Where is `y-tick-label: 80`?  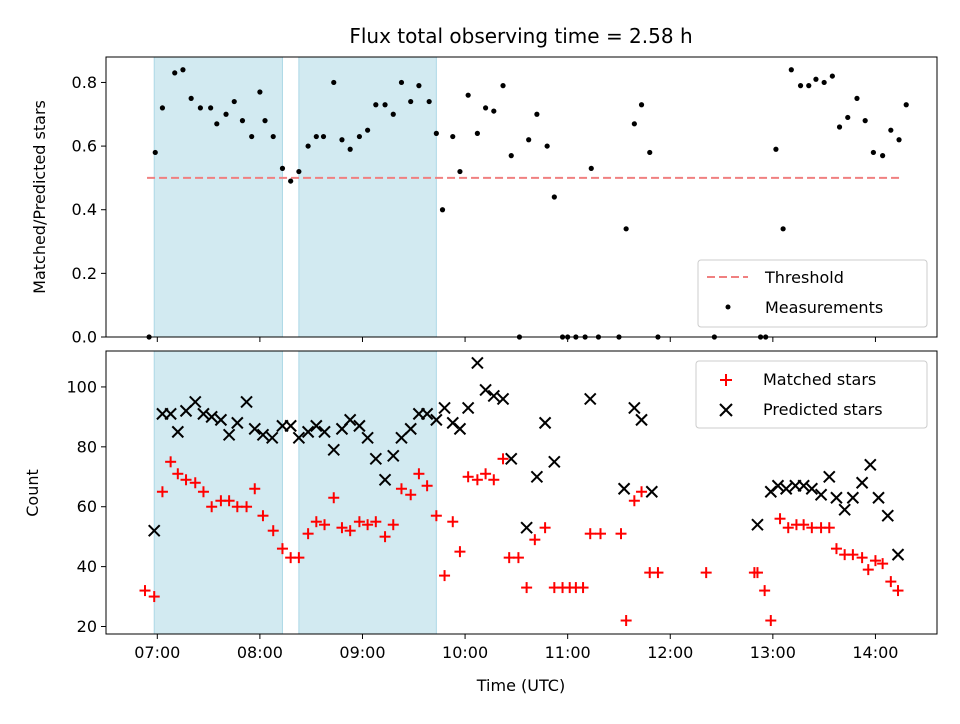
y-tick-label: 80 is located at coordinates (87, 446).